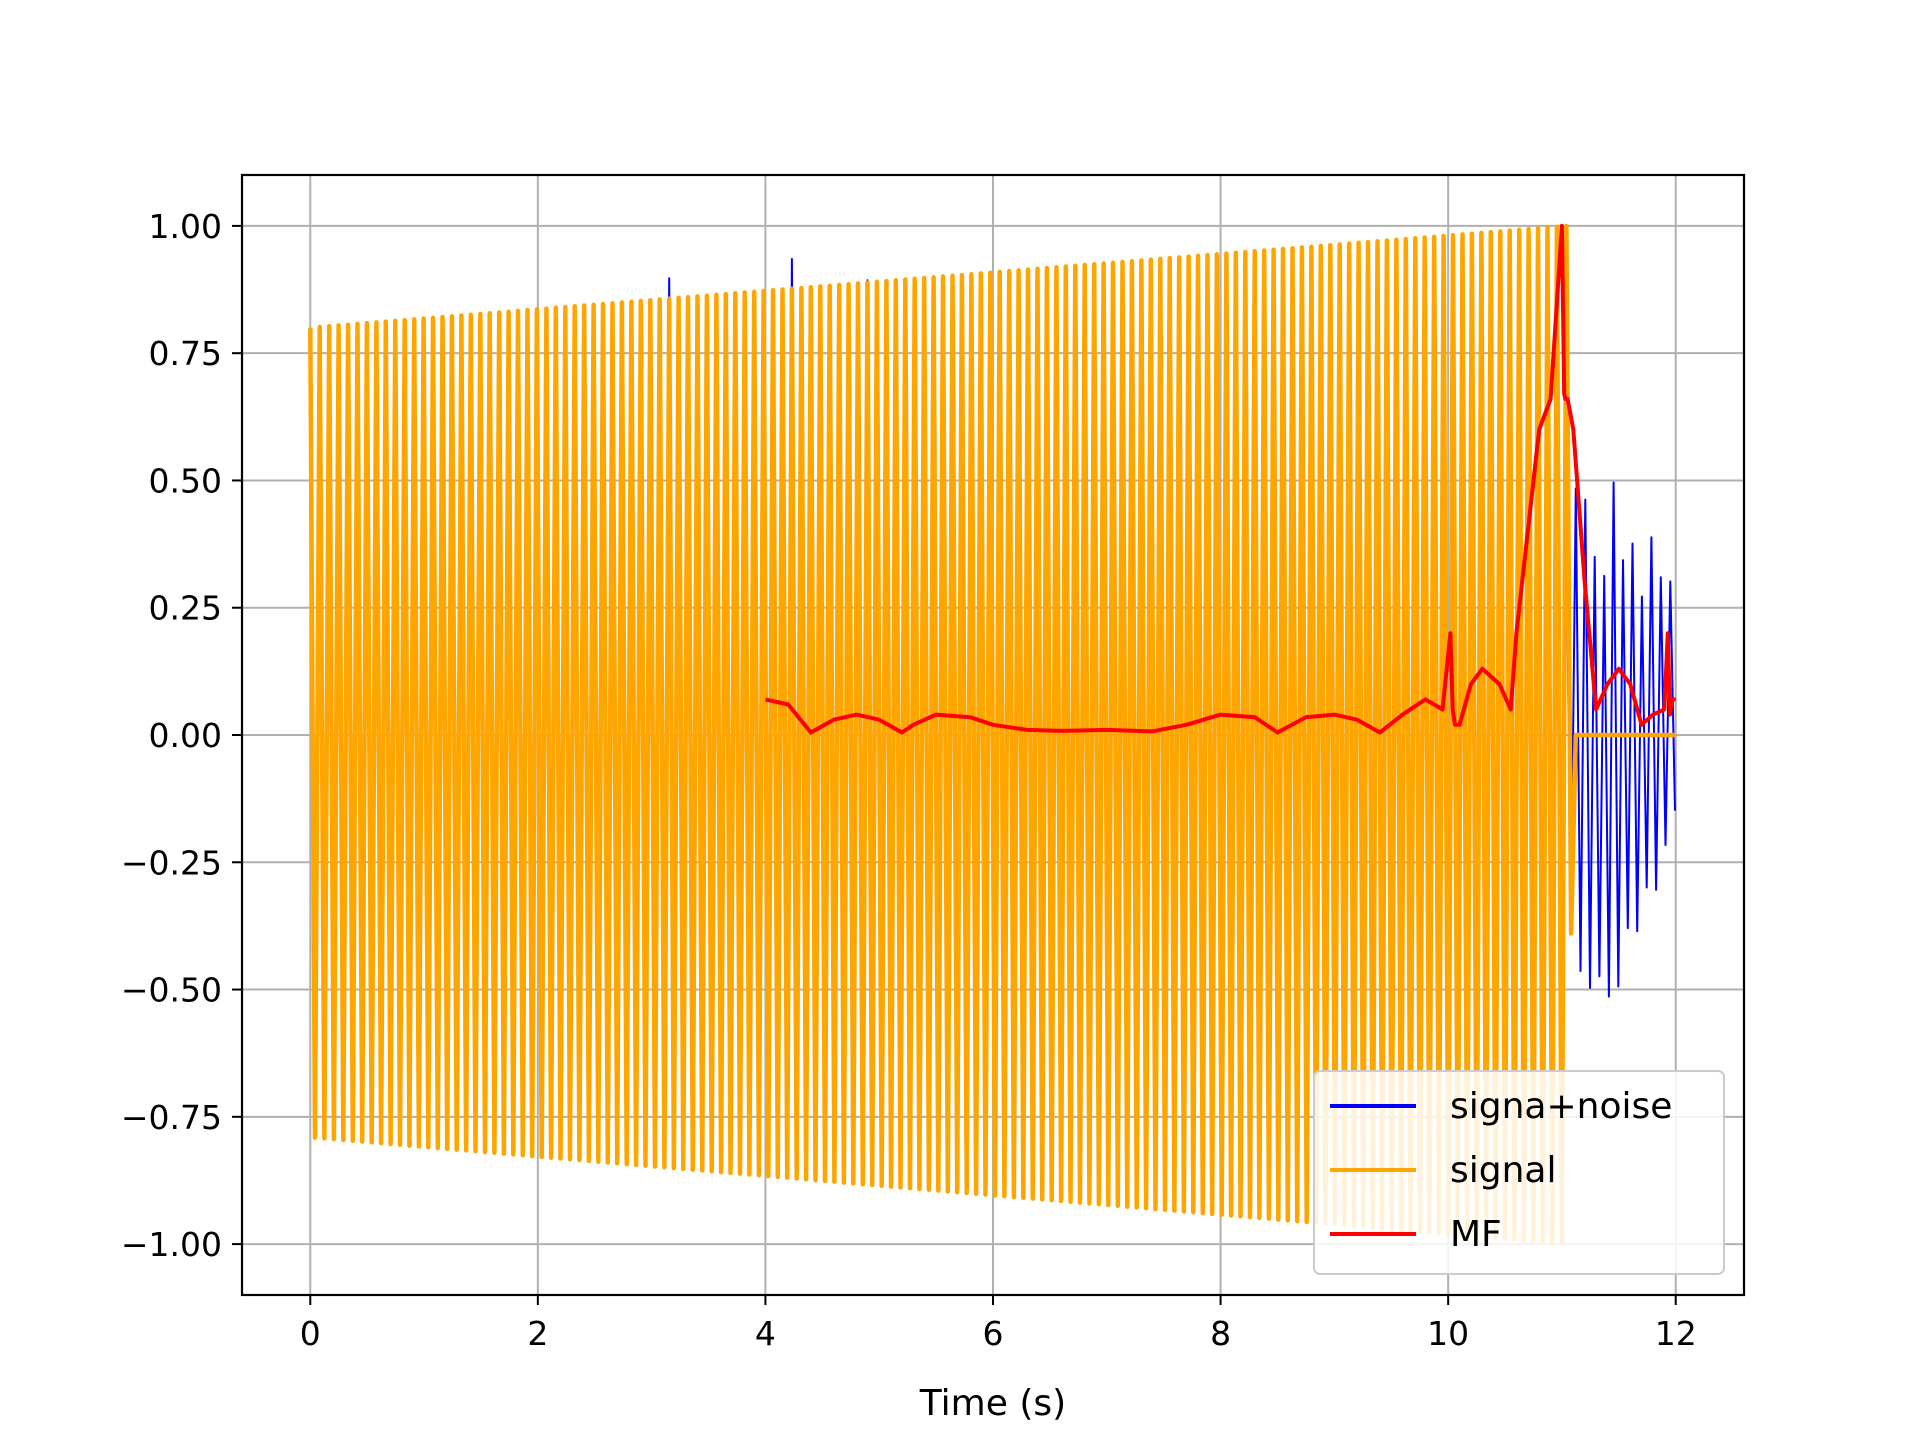 The width and height of the screenshot is (1920, 1440). I want to click on y-tick-label: −1.00, so click(171, 1244).